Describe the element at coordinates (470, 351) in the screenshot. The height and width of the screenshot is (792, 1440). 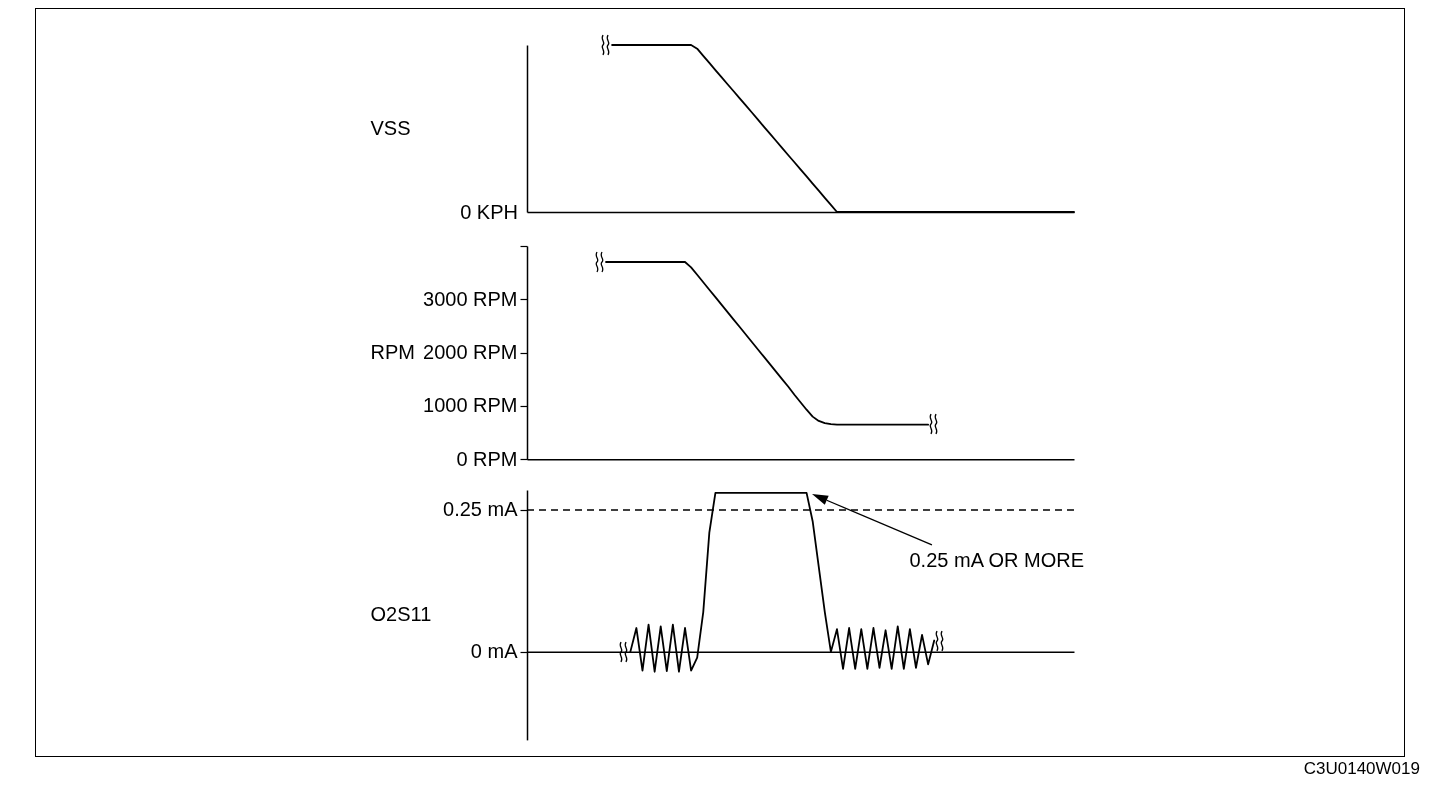
I see `y-tick-label: 2000 RPM` at that location.